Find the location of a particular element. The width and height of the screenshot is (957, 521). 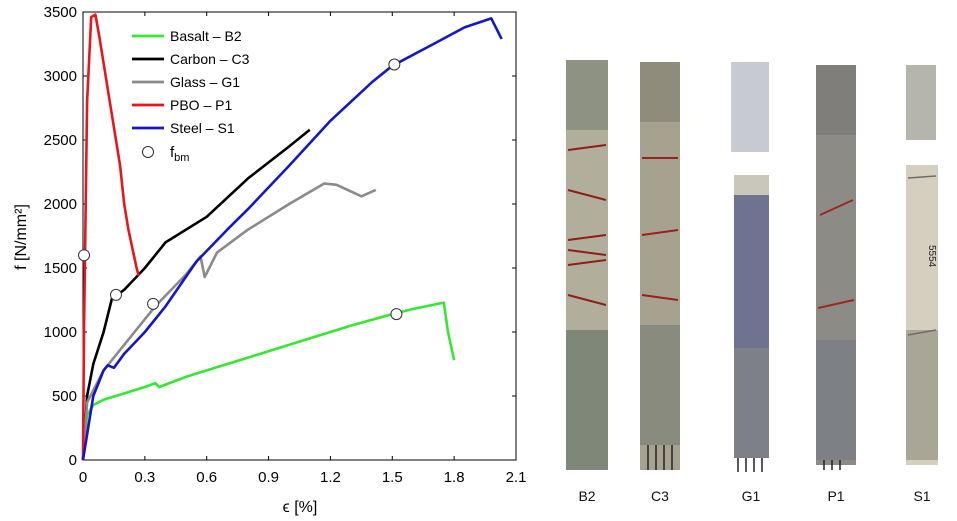

legend-label: PBO – P1 is located at coordinates (201, 105).